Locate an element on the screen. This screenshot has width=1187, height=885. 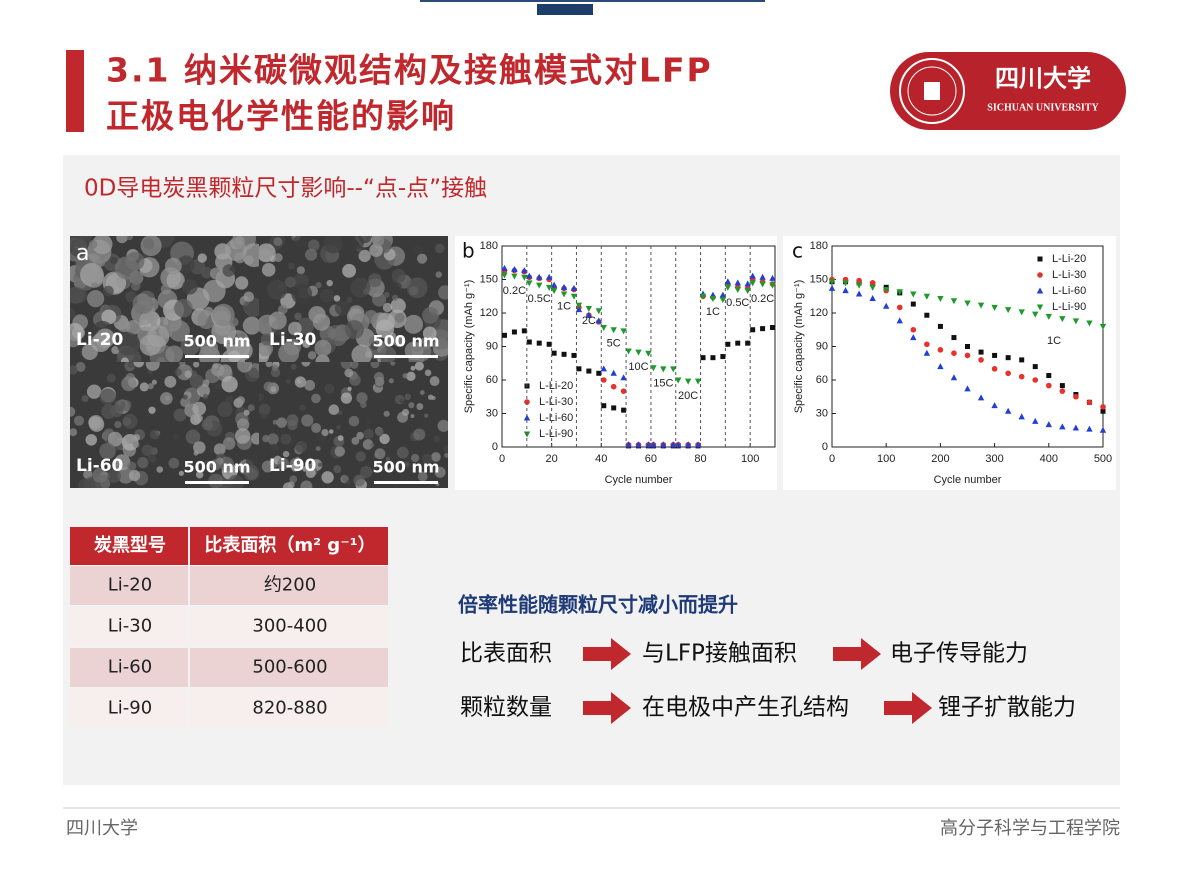
y-tick-label: 150 is located at coordinates (489, 279).